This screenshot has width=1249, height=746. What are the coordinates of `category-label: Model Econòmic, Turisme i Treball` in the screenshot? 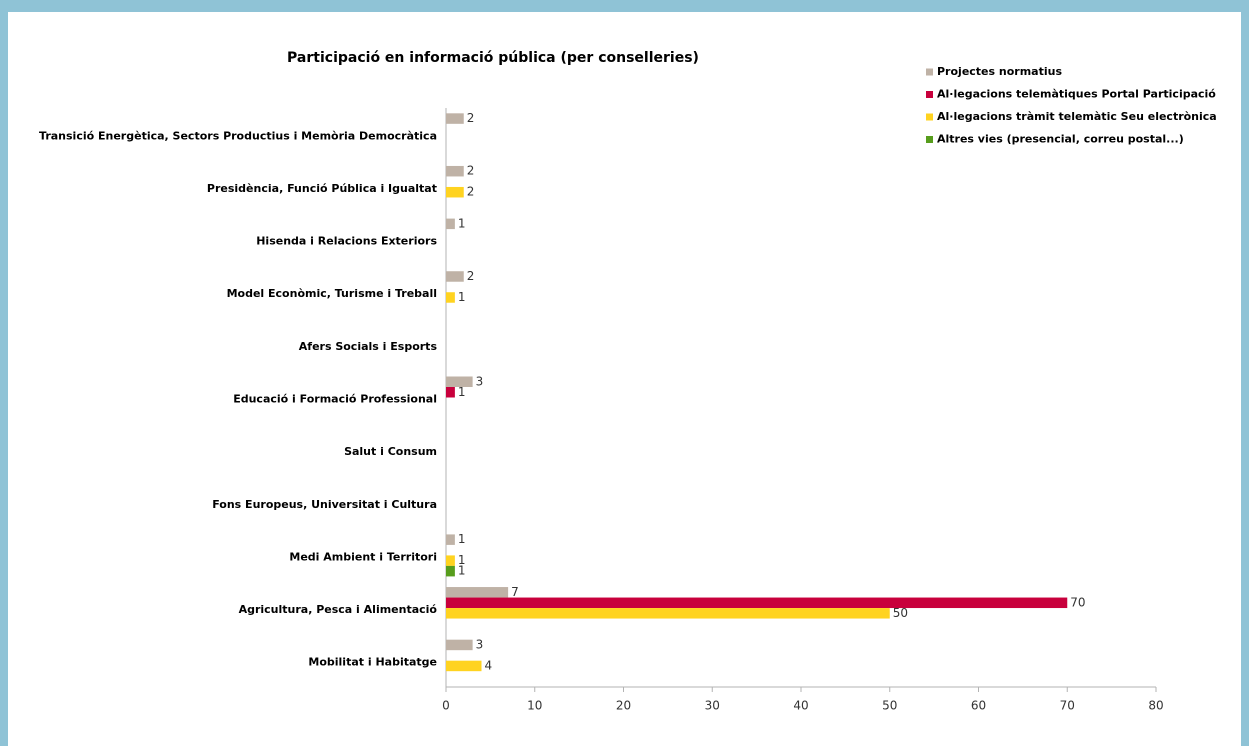 It's located at (332, 293).